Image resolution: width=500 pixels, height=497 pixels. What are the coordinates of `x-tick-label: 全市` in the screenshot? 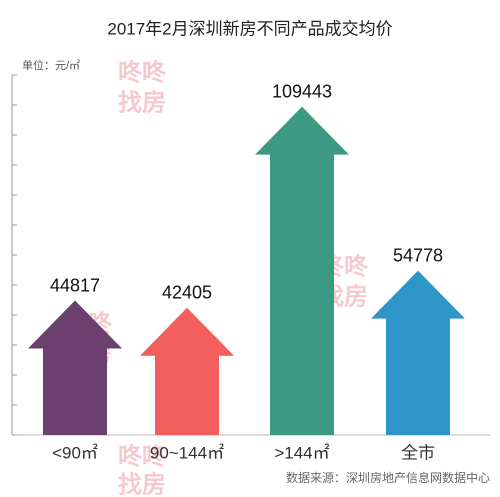 It's located at (418, 452).